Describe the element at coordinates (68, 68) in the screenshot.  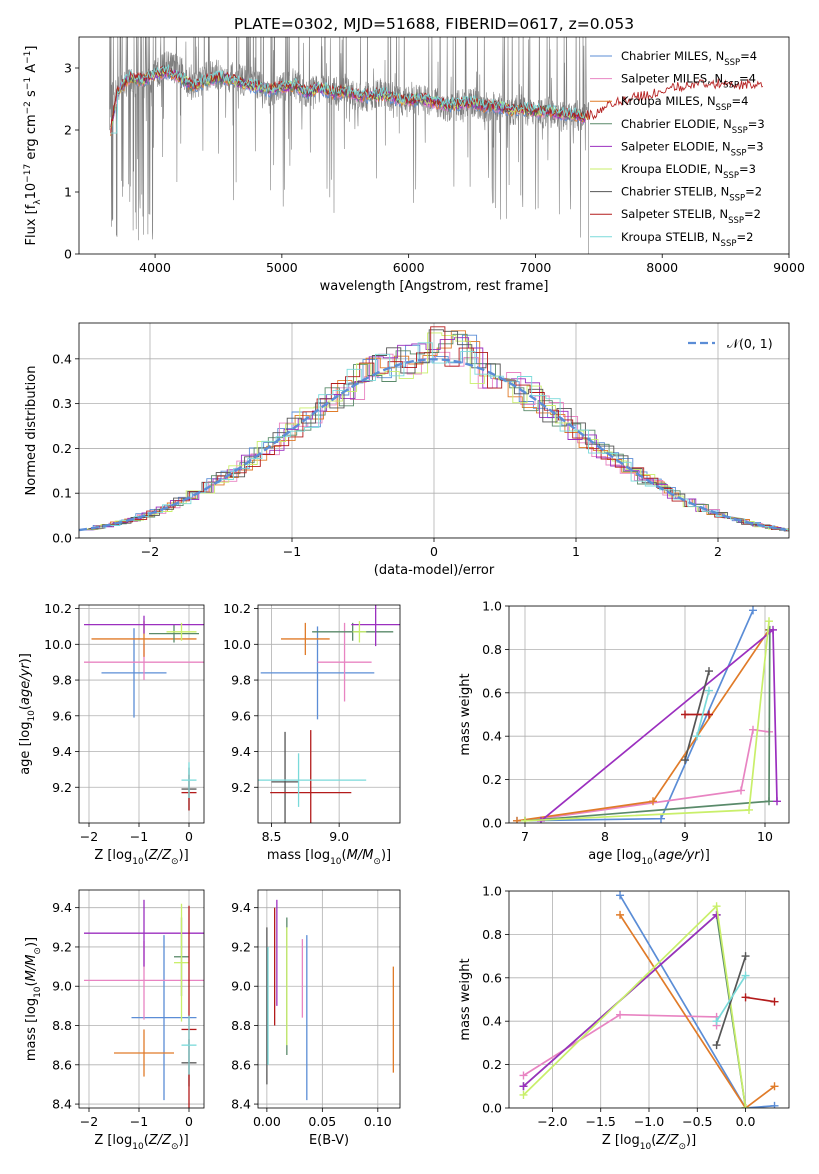
I see `y-tick-label: 3` at that location.